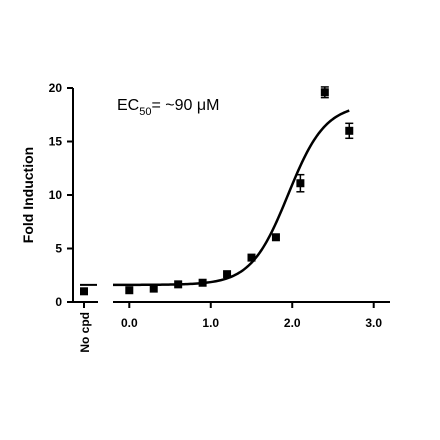 Image resolution: width=440 pixels, height=440 pixels. What do you see at coordinates (129, 323) in the screenshot?
I see `x-tick-label: 0.0` at bounding box center [129, 323].